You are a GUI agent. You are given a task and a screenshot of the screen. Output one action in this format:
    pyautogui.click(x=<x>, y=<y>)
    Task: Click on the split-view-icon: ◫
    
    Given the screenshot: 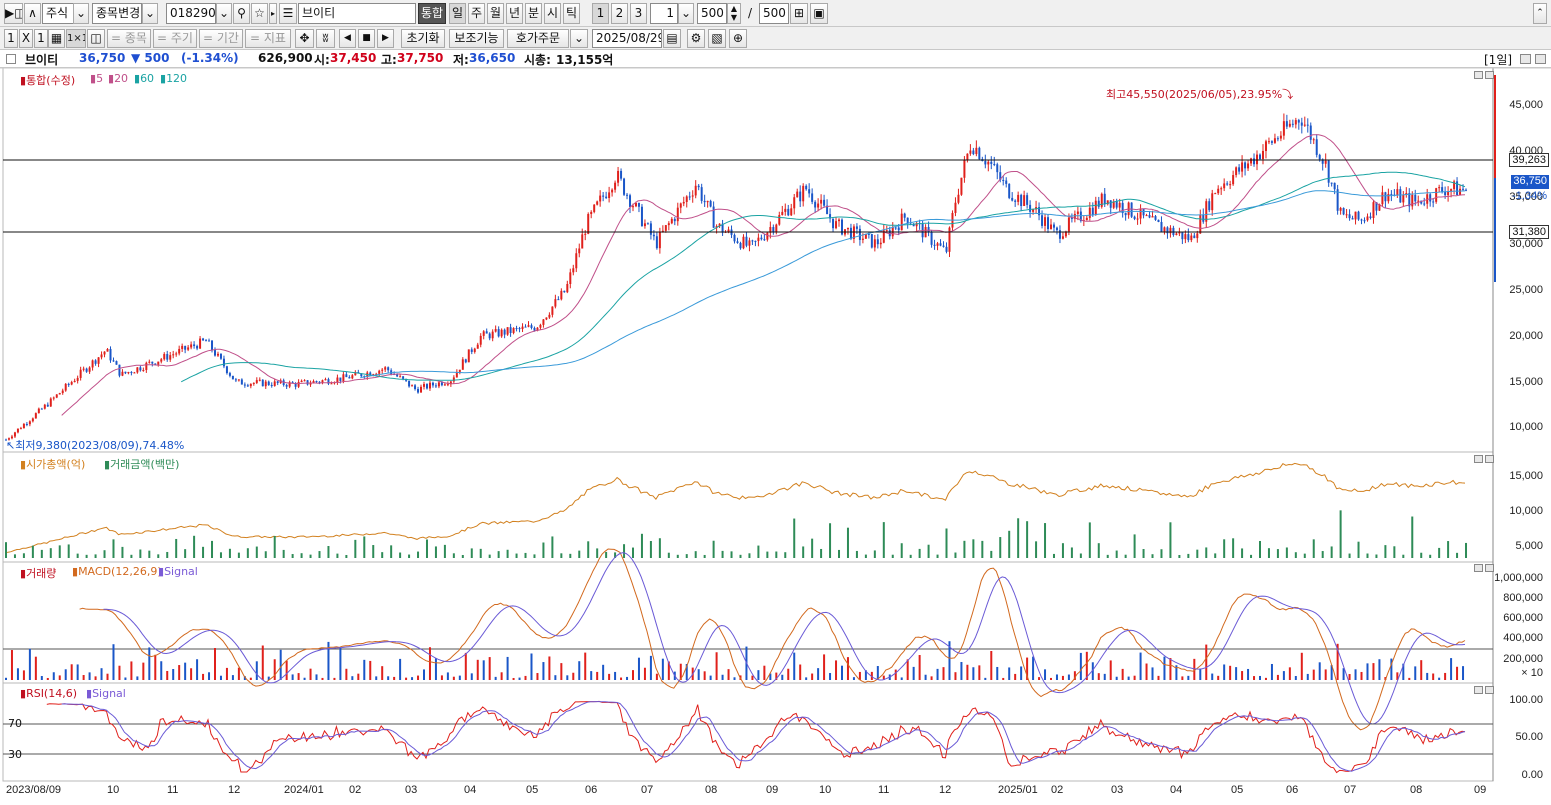 What is the action you would take?
    pyautogui.click(x=96, y=38)
    